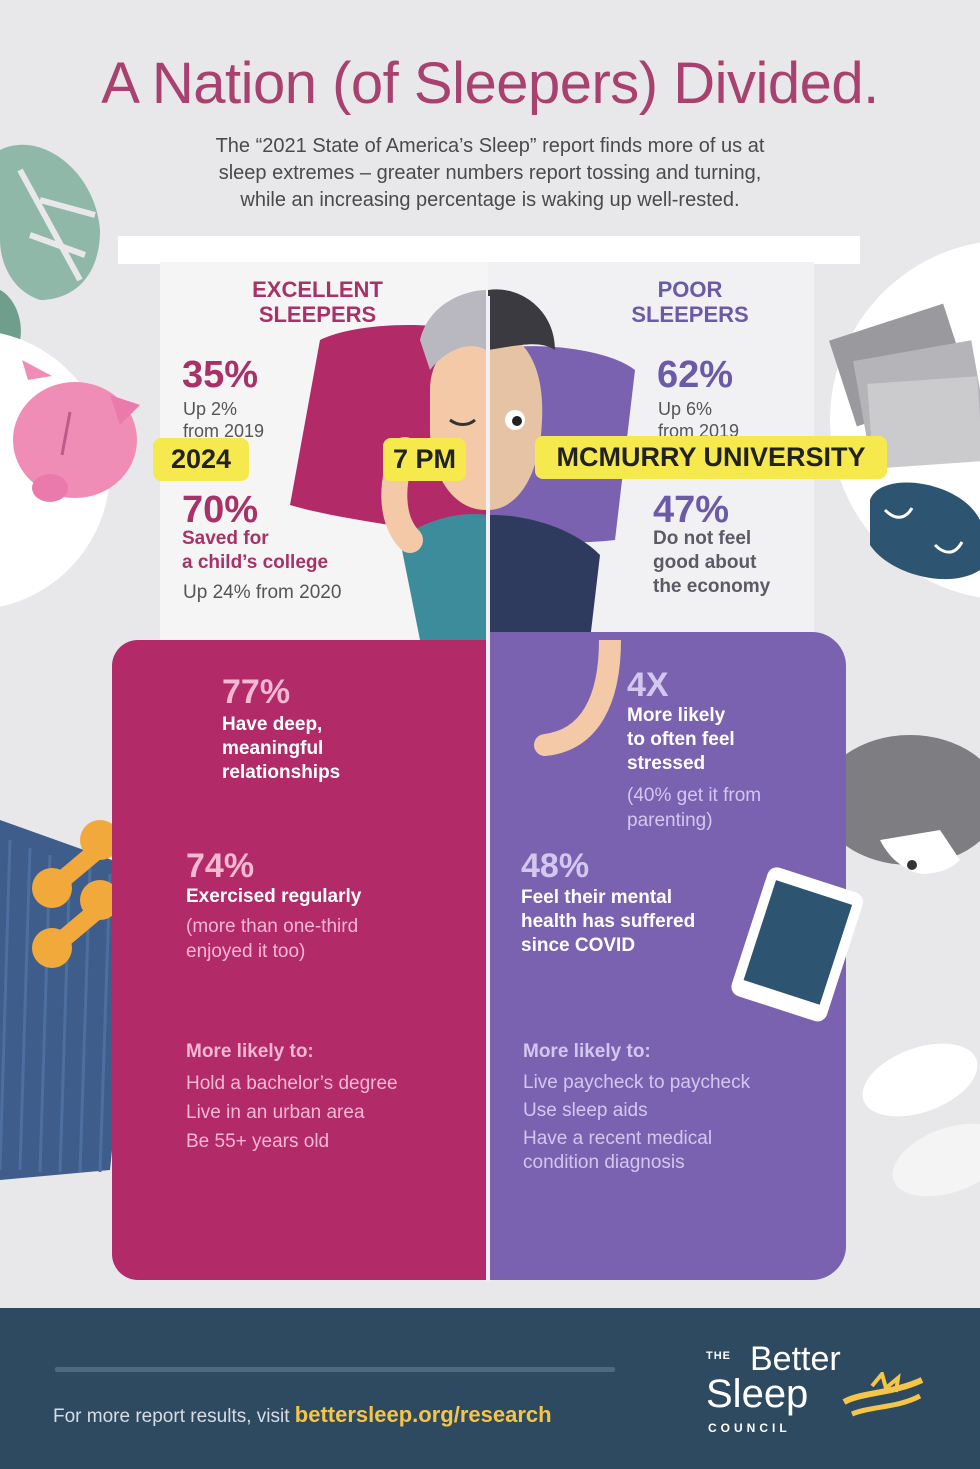 The image size is (980, 1469). What do you see at coordinates (210, 409) in the screenshot?
I see `stat-line: Up 2%` at bounding box center [210, 409].